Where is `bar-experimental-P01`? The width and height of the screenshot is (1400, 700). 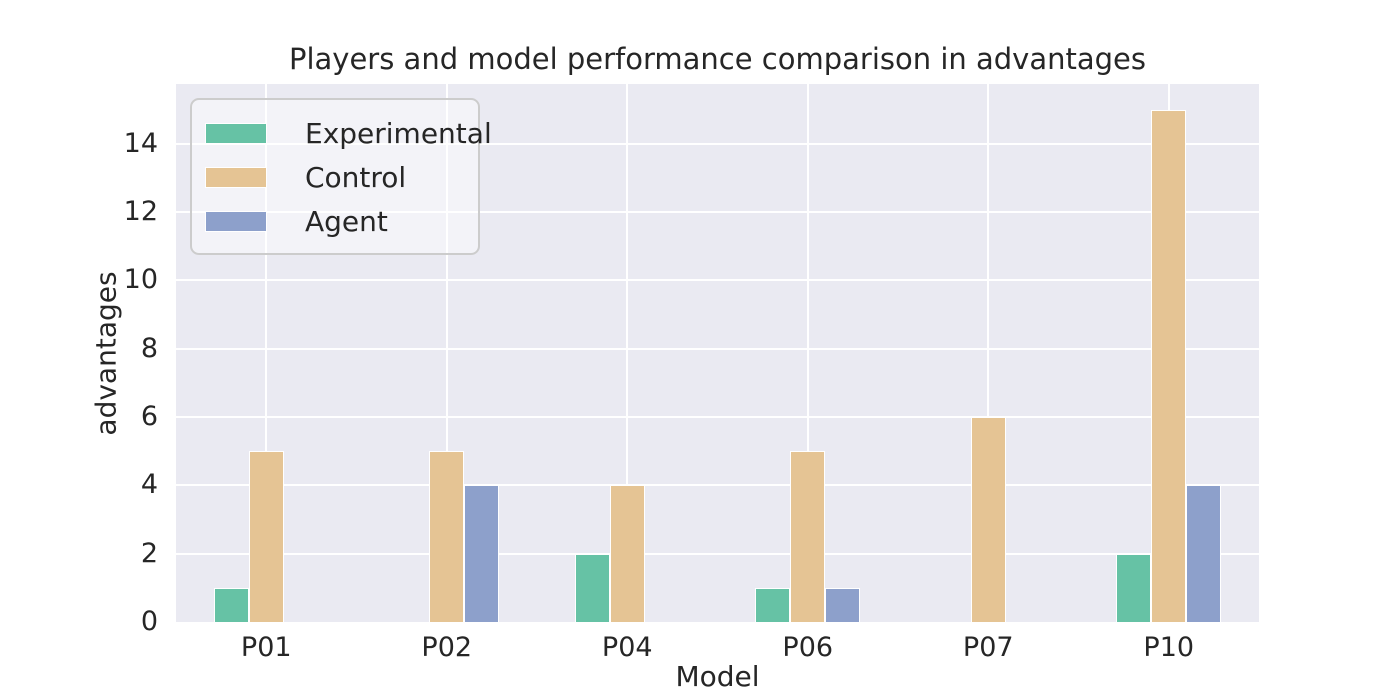 bar-experimental-P01 is located at coordinates (231, 604).